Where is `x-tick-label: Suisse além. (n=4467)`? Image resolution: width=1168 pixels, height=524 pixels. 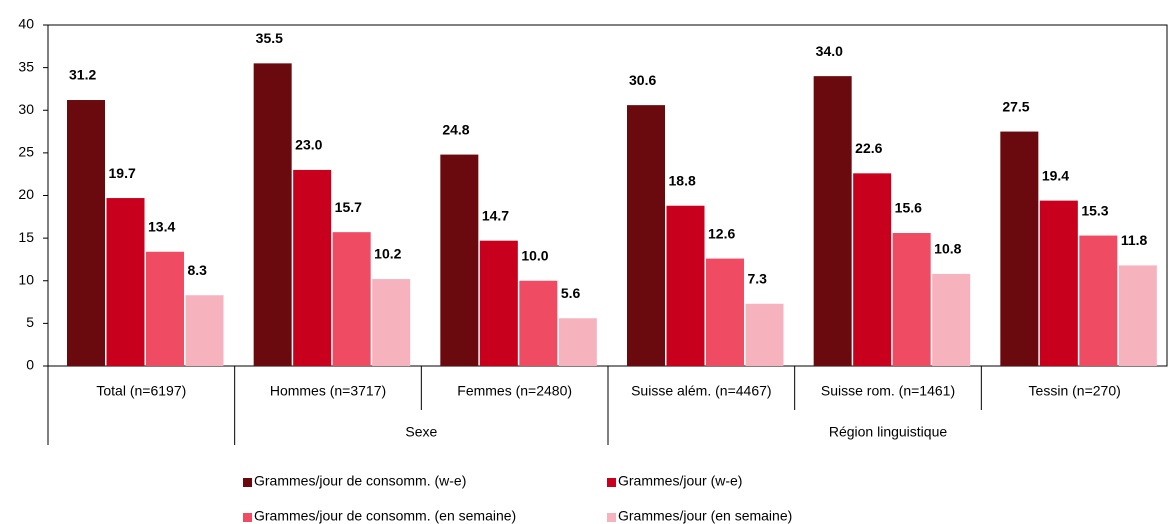 x-tick-label: Suisse além. (n=4467) is located at coordinates (701, 391).